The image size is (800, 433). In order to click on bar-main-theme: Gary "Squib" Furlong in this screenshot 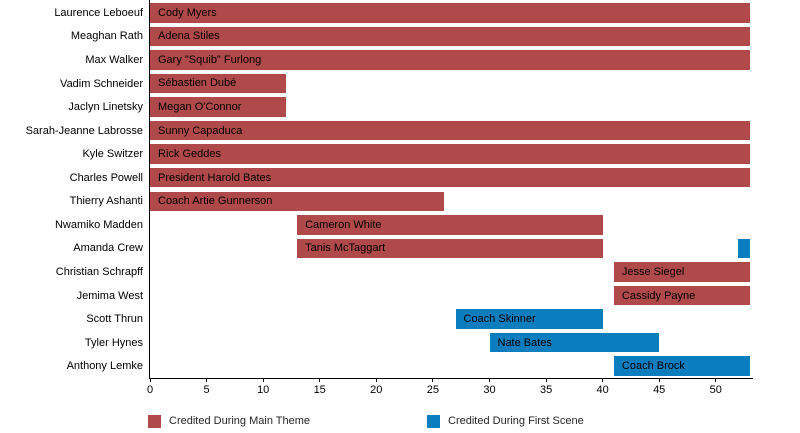, I will do `click(450, 60)`.